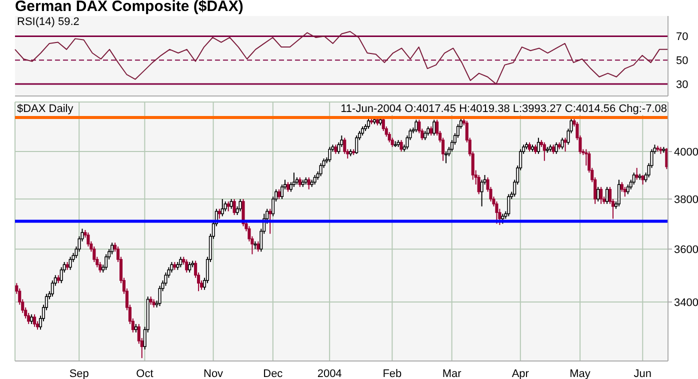 Image resolution: width=698 pixels, height=379 pixels. Describe the element at coordinates (580, 373) in the screenshot. I see `x-tick-label: May` at that location.